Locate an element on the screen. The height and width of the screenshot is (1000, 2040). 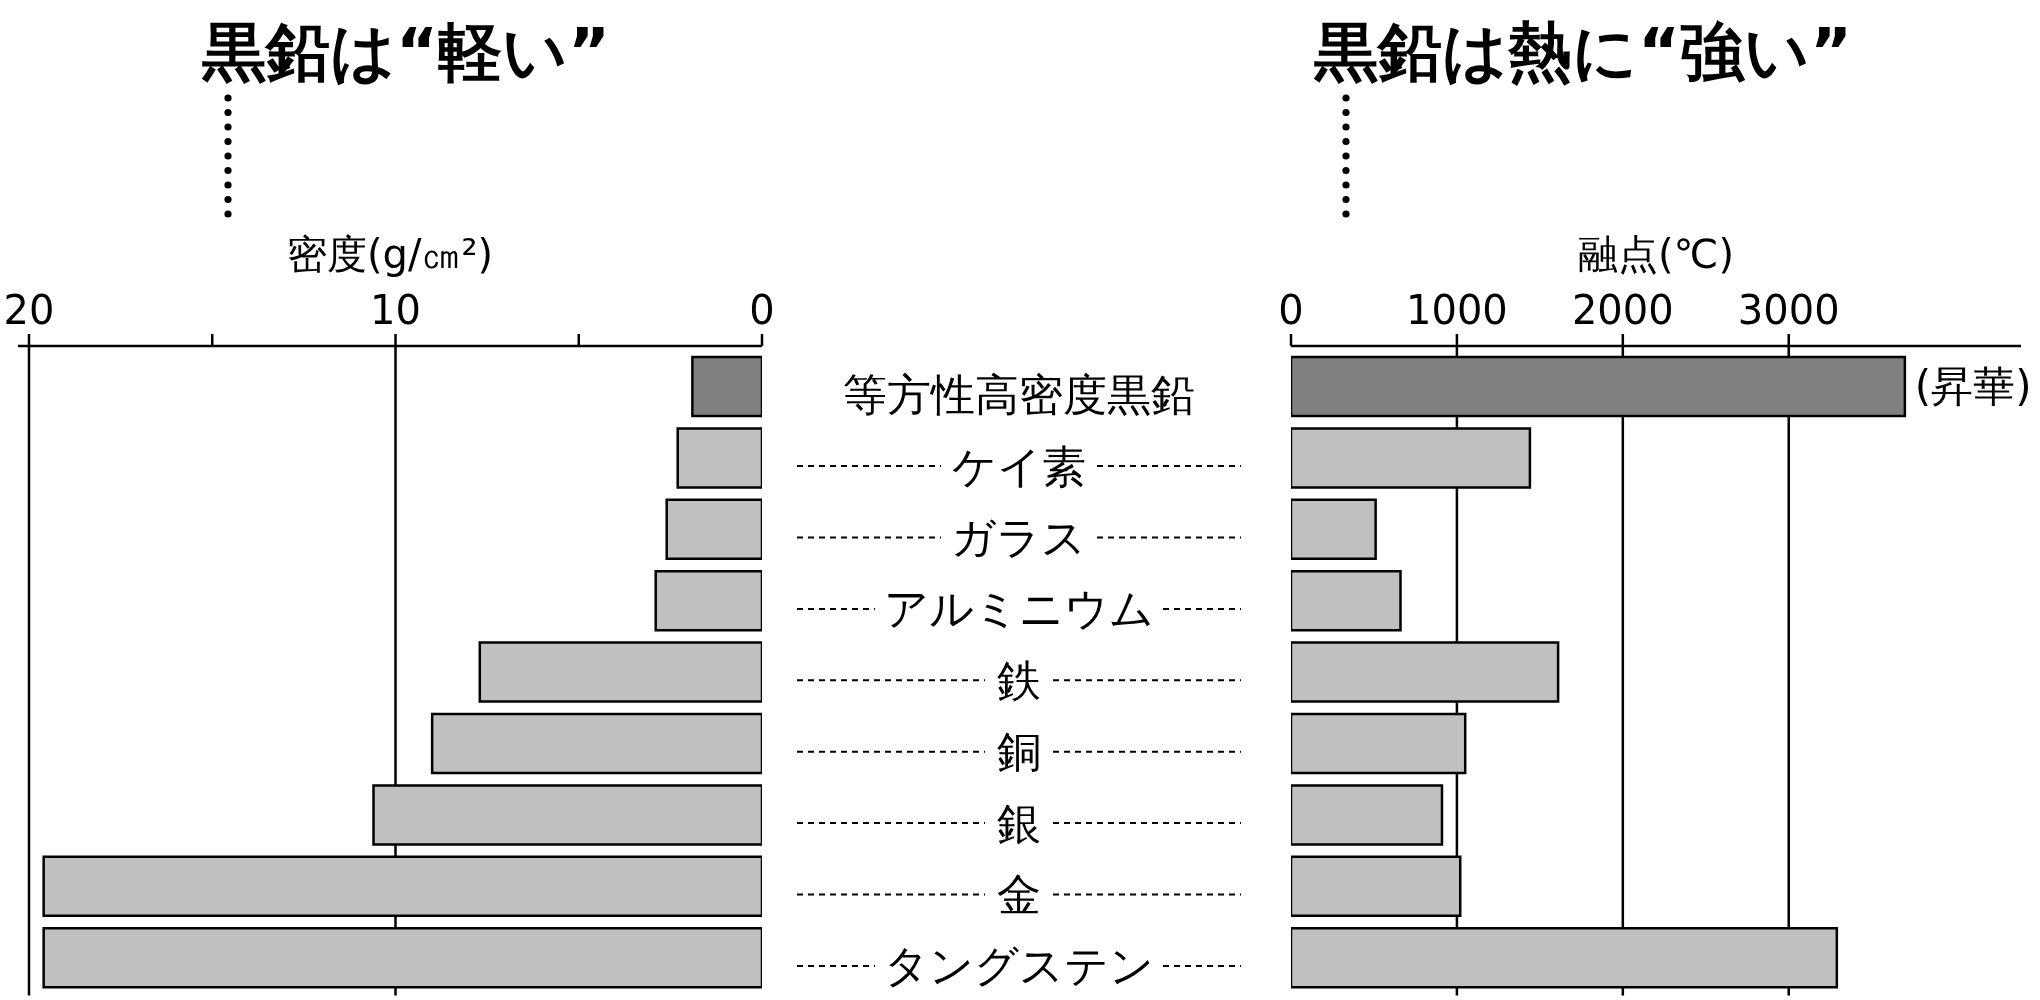
y-tick-label: 等方性高密度黒鉛 is located at coordinates (1019, 395).